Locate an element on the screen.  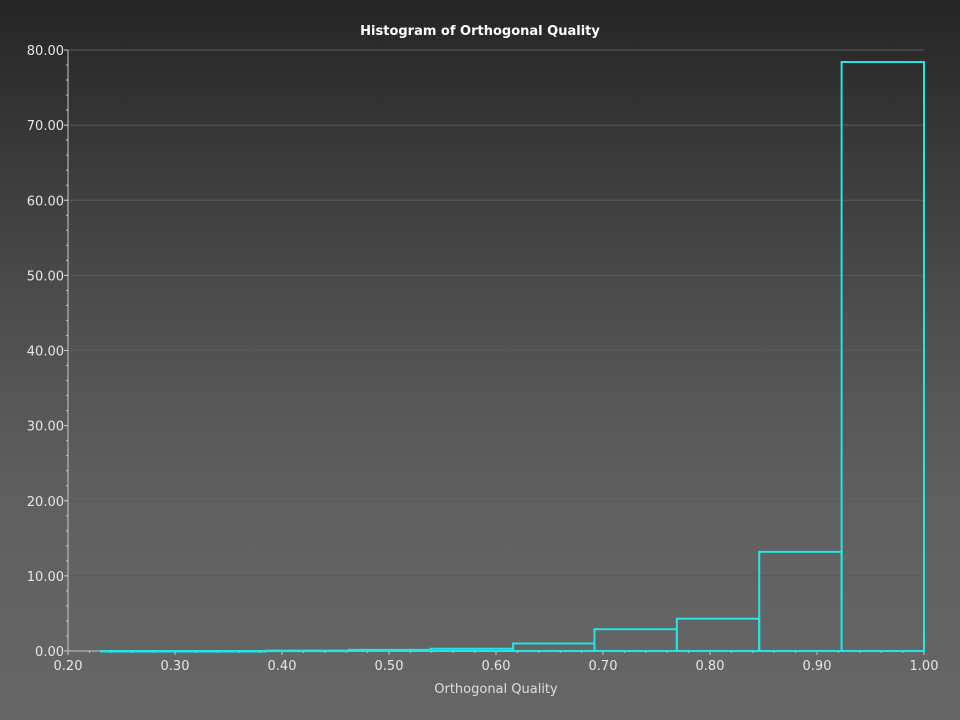
y-tick-label: 80.00 is located at coordinates (45, 51).